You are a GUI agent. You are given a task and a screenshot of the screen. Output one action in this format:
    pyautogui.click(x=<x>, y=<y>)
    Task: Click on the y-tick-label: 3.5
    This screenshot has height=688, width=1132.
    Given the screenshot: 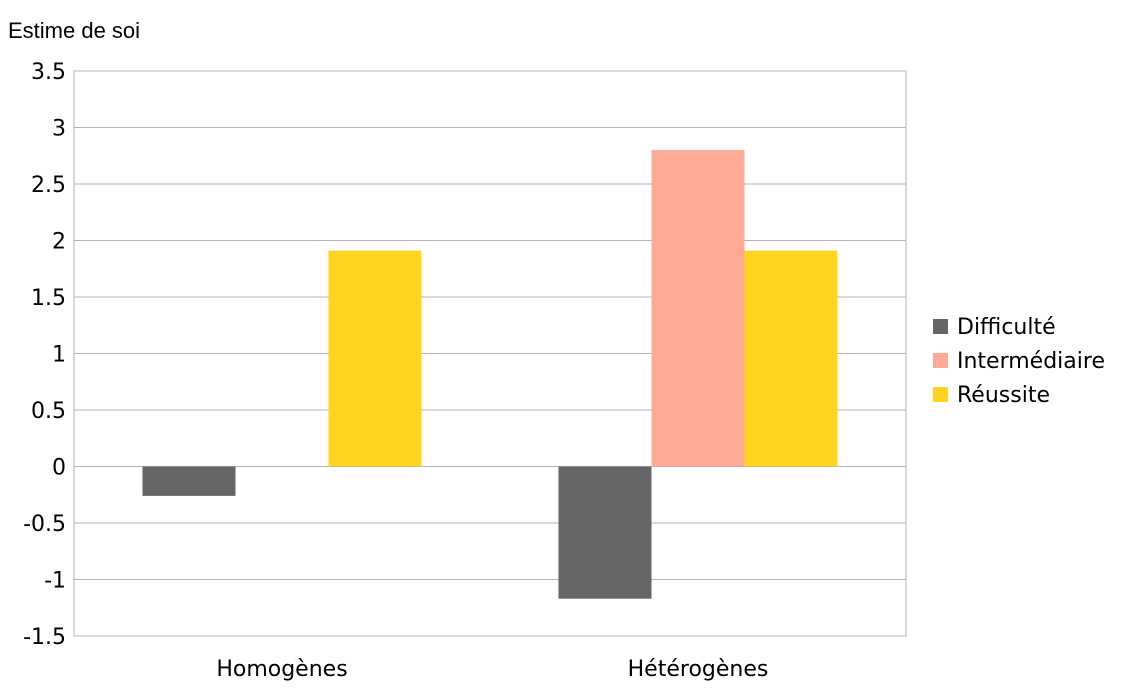 What is the action you would take?
    pyautogui.click(x=48, y=72)
    